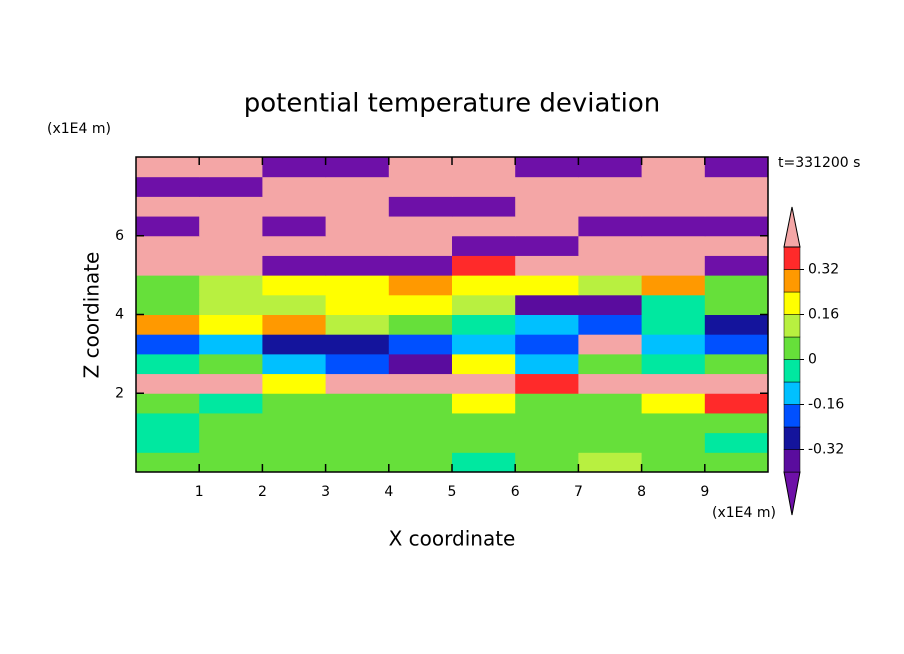 The width and height of the screenshot is (904, 654). What do you see at coordinates (823, 270) in the screenshot?
I see `colorbar-tick-label: 0.32` at bounding box center [823, 270].